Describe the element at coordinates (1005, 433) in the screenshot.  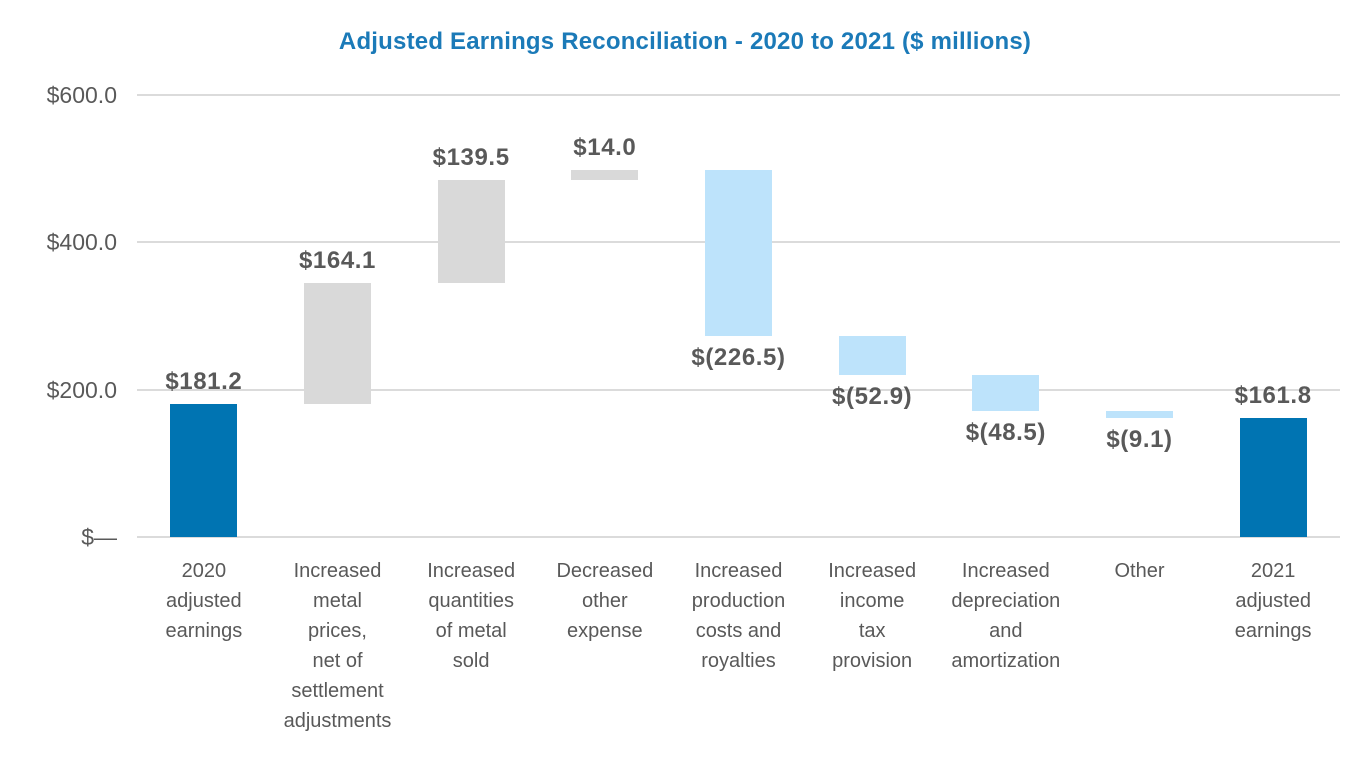
I see `bar-value-label: $(48.5)` at that location.